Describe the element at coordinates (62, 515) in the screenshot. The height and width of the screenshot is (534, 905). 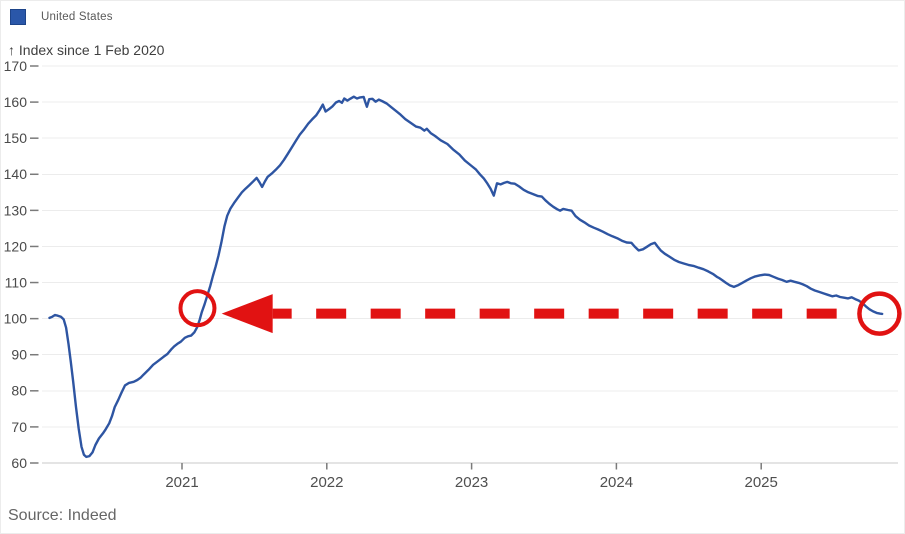
I see `source-note: Source: Indeed` at that location.